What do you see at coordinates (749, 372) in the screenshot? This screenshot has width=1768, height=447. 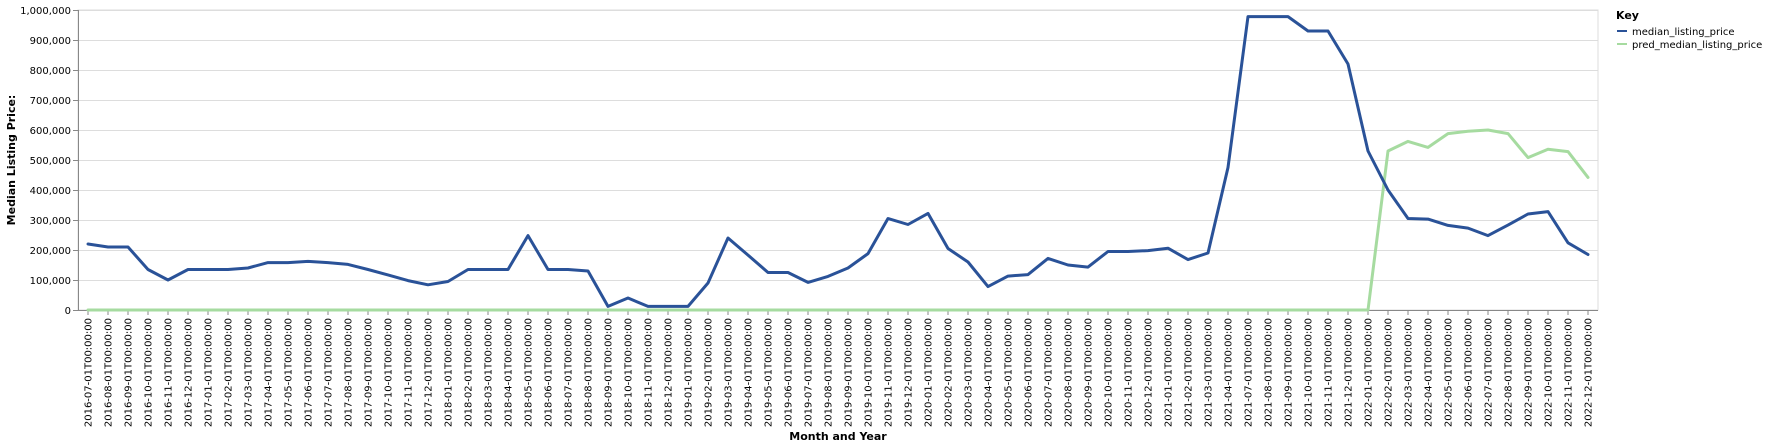 I see `x-tick-label: 2019-04-01T00:00:00` at bounding box center [749, 372].